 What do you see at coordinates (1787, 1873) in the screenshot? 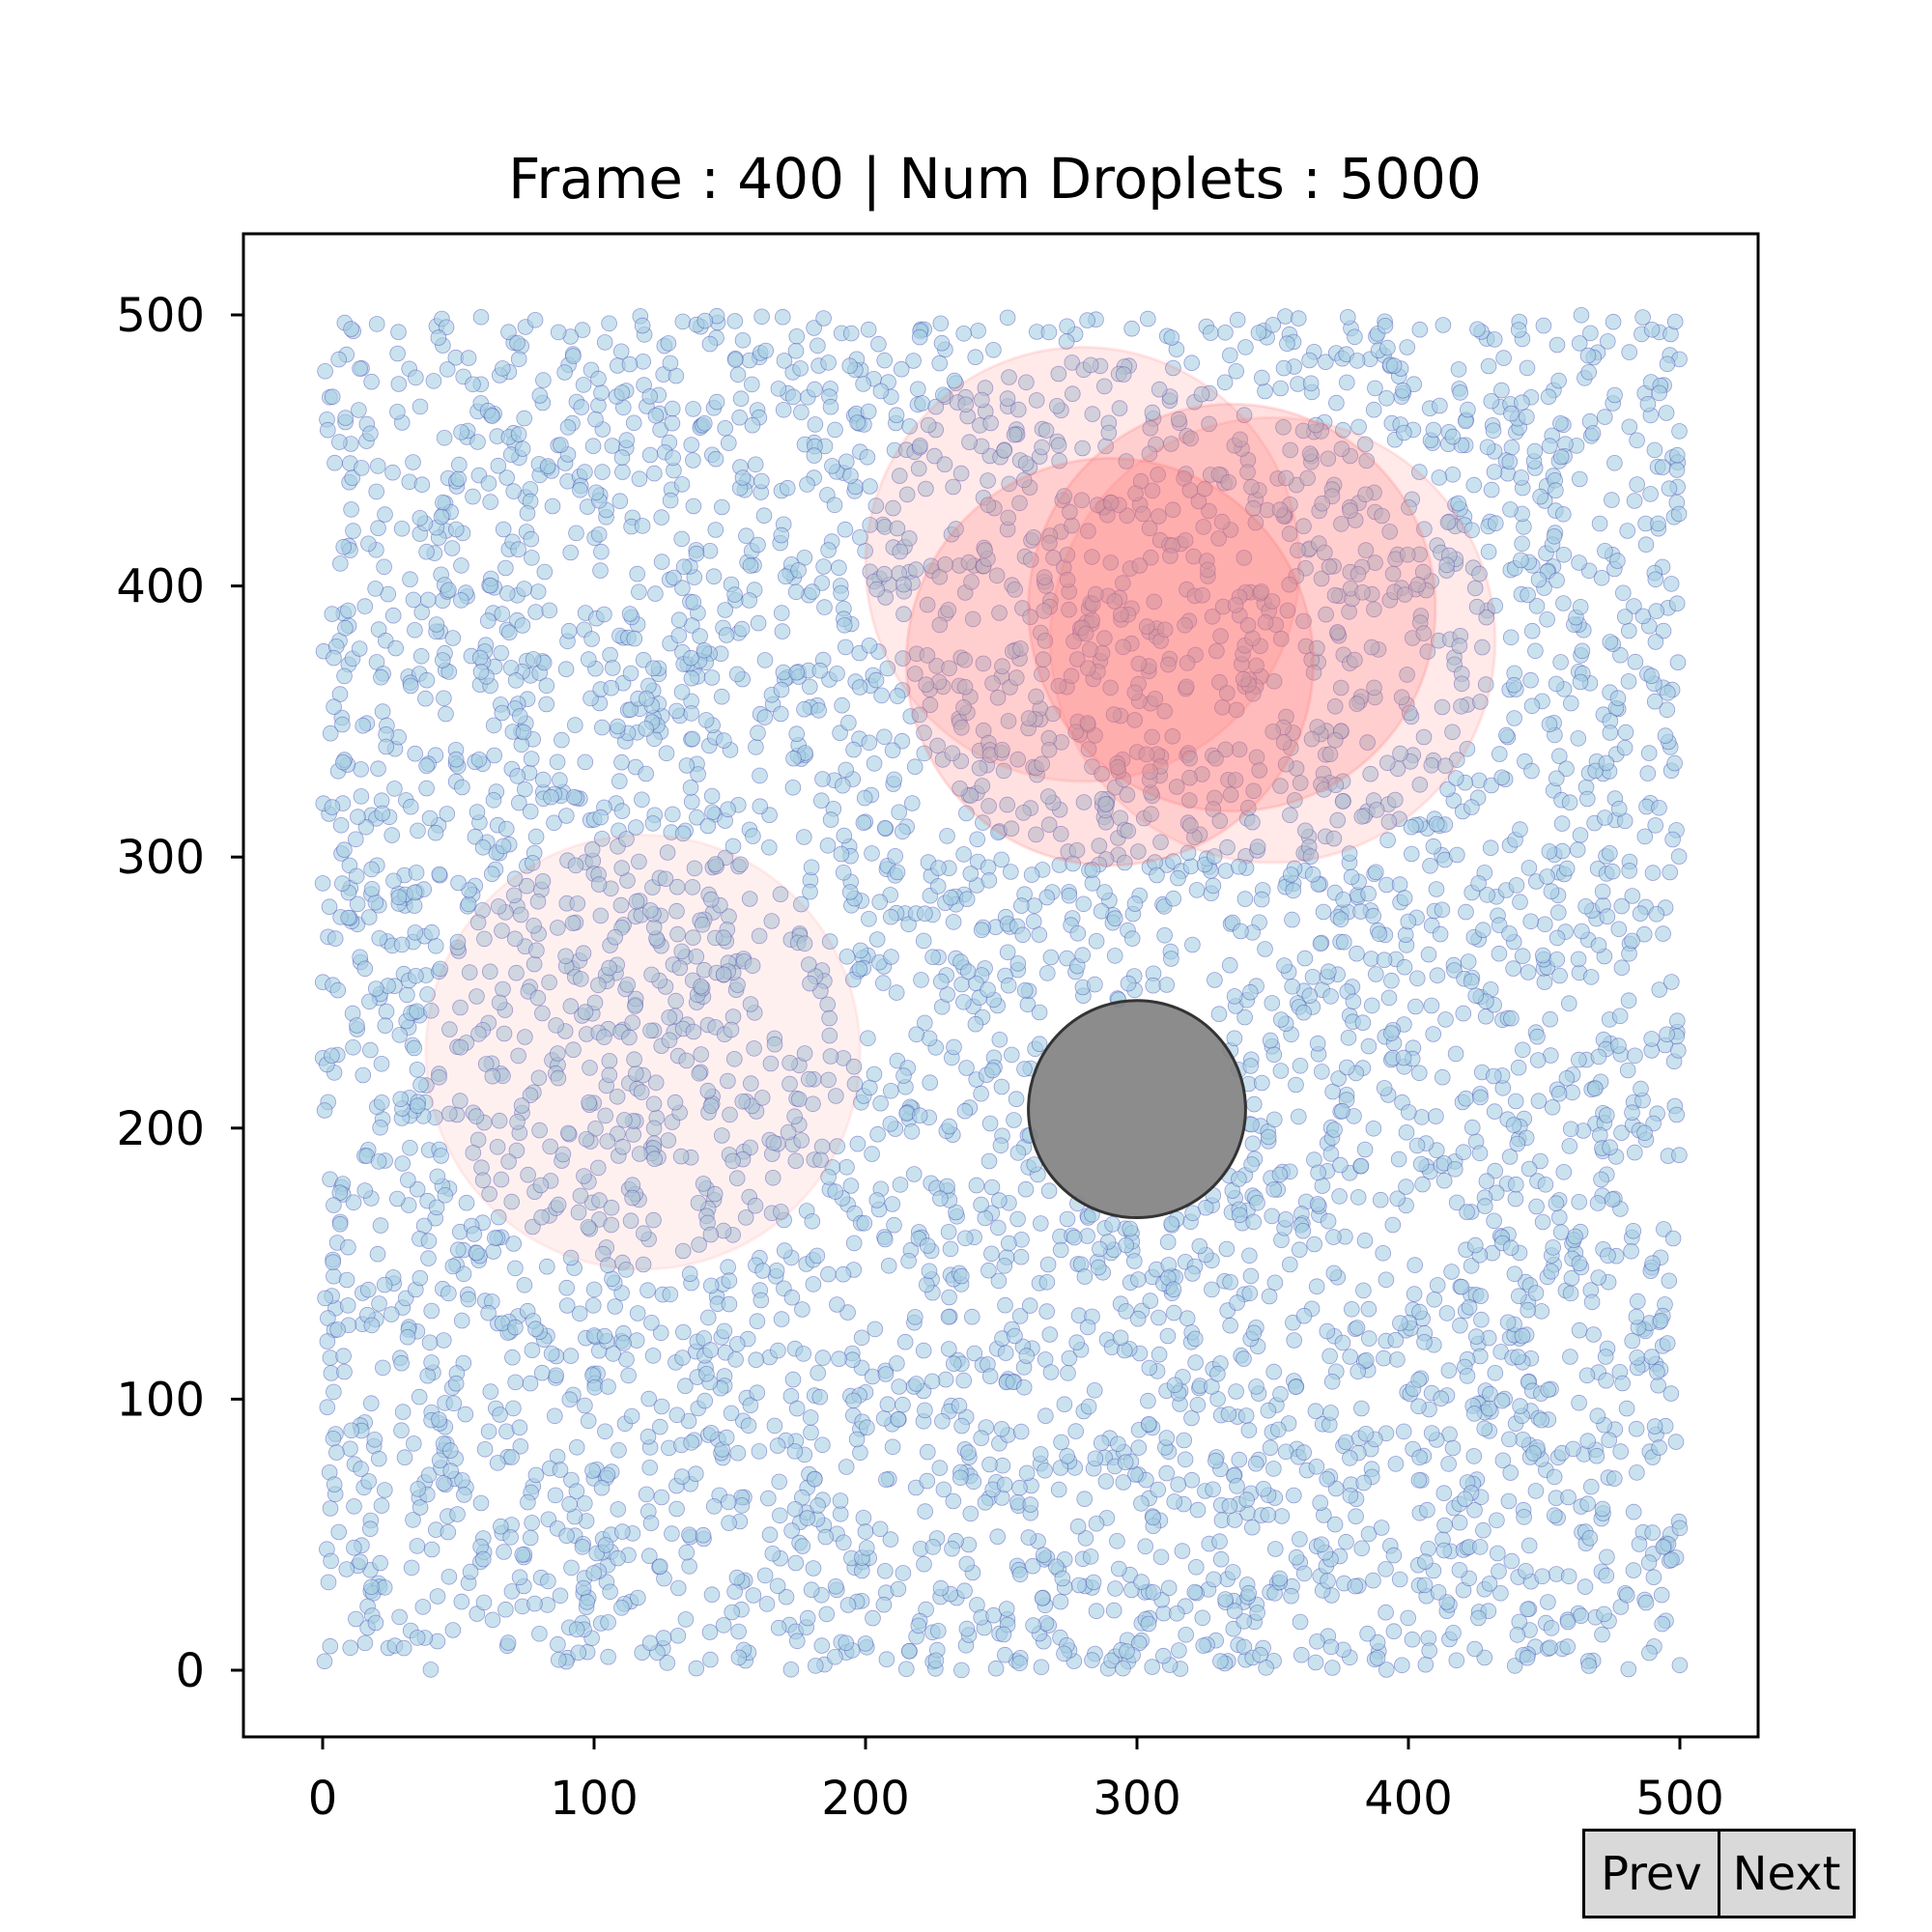
I see `next-button: Next` at bounding box center [1787, 1873].